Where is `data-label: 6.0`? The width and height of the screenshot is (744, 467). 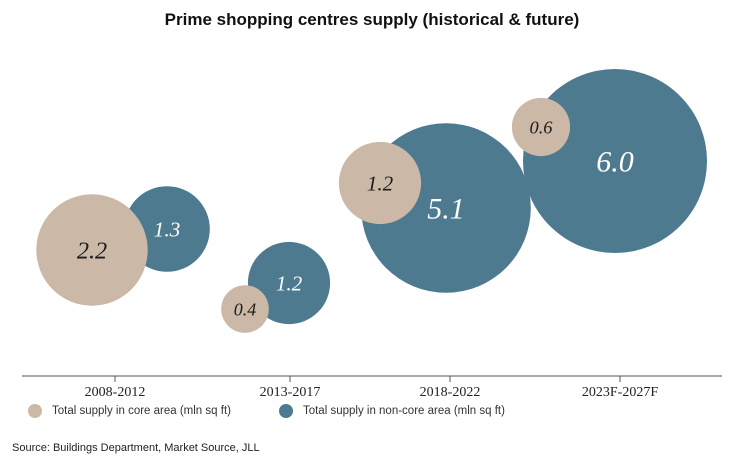
data-label: 6.0 is located at coordinates (615, 162).